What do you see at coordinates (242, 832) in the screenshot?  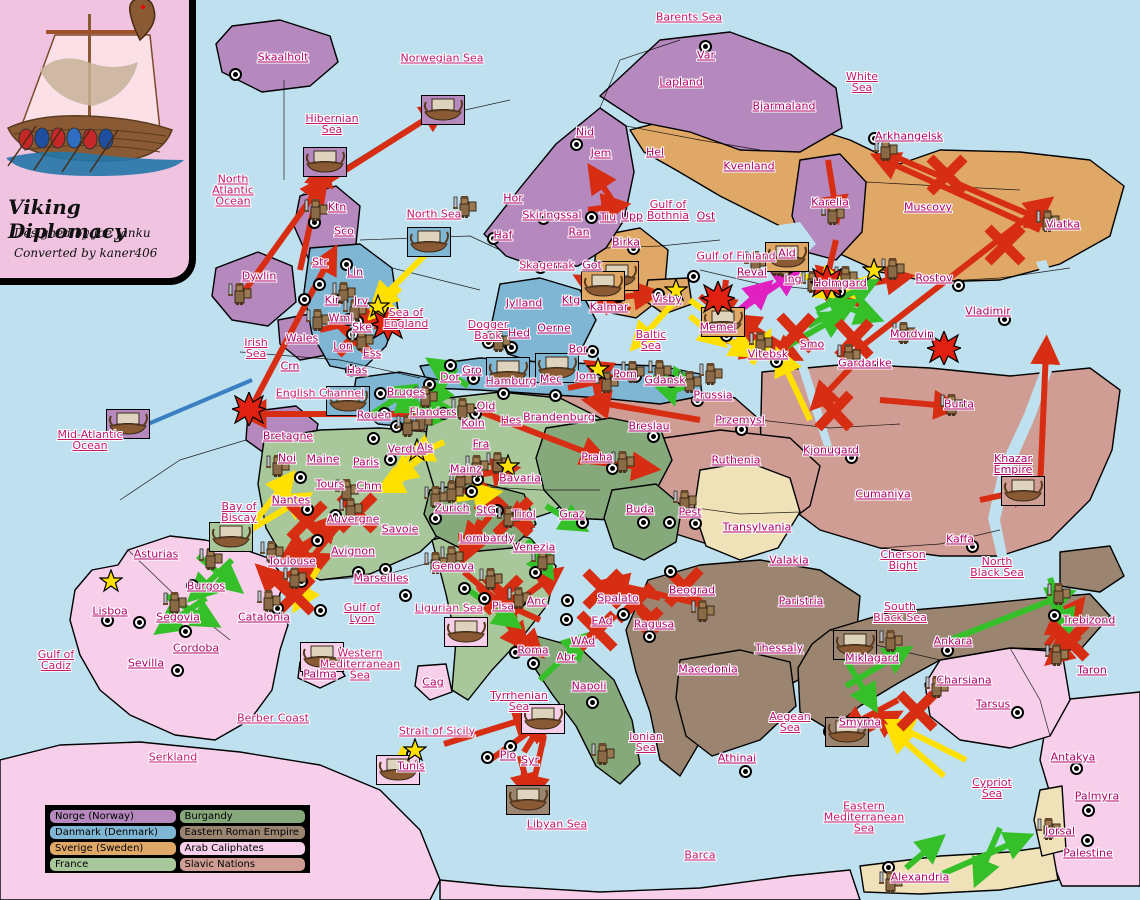 I see `legend-item-eastern-roman-empire: Eastern Roman Empire` at bounding box center [242, 832].